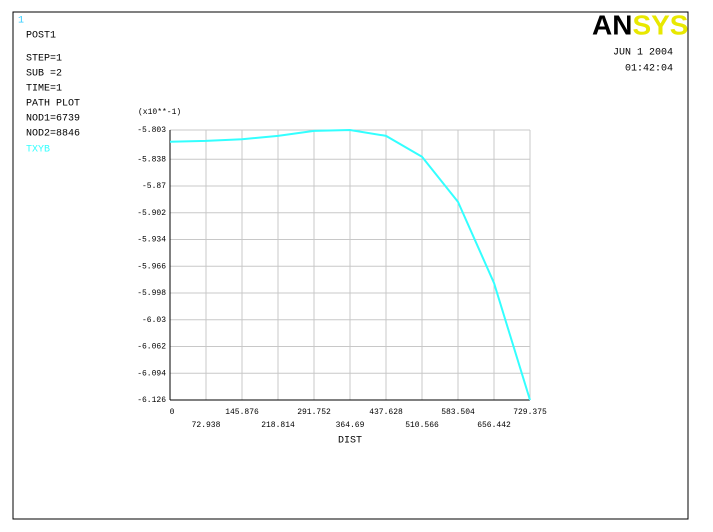  What do you see at coordinates (494, 425) in the screenshot?
I see `x-tick-label: 656.442` at bounding box center [494, 425].